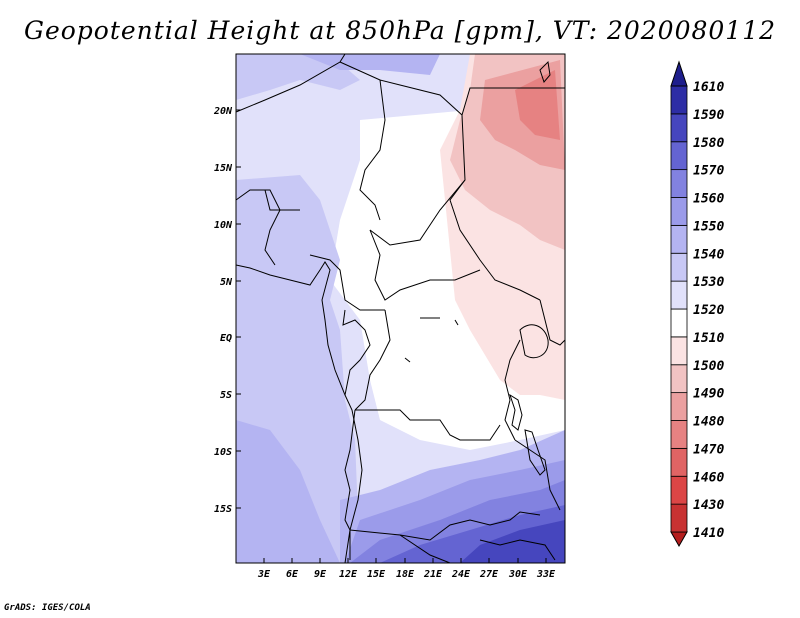 This screenshot has width=800, height=618. What do you see at coordinates (708, 171) in the screenshot?
I see `colorbar-label: 1570` at bounding box center [708, 171].